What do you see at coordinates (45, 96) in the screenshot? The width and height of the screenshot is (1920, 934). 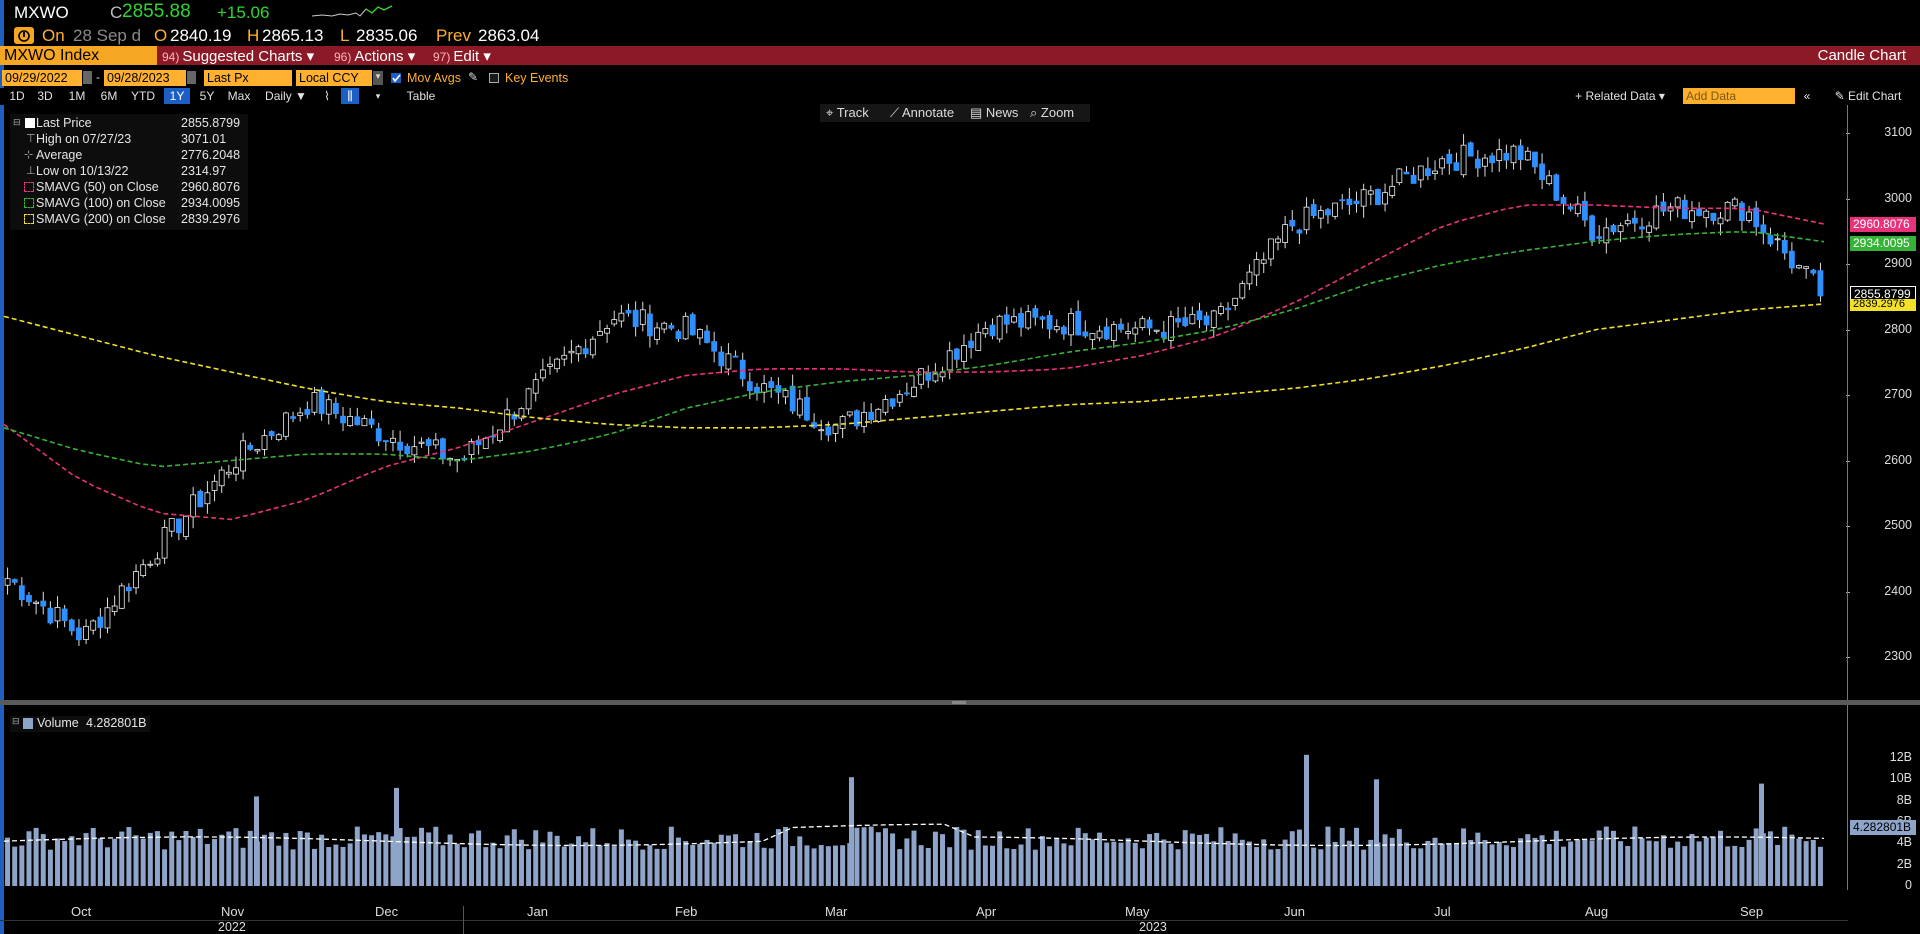 I see `period-3d: 3D` at bounding box center [45, 96].